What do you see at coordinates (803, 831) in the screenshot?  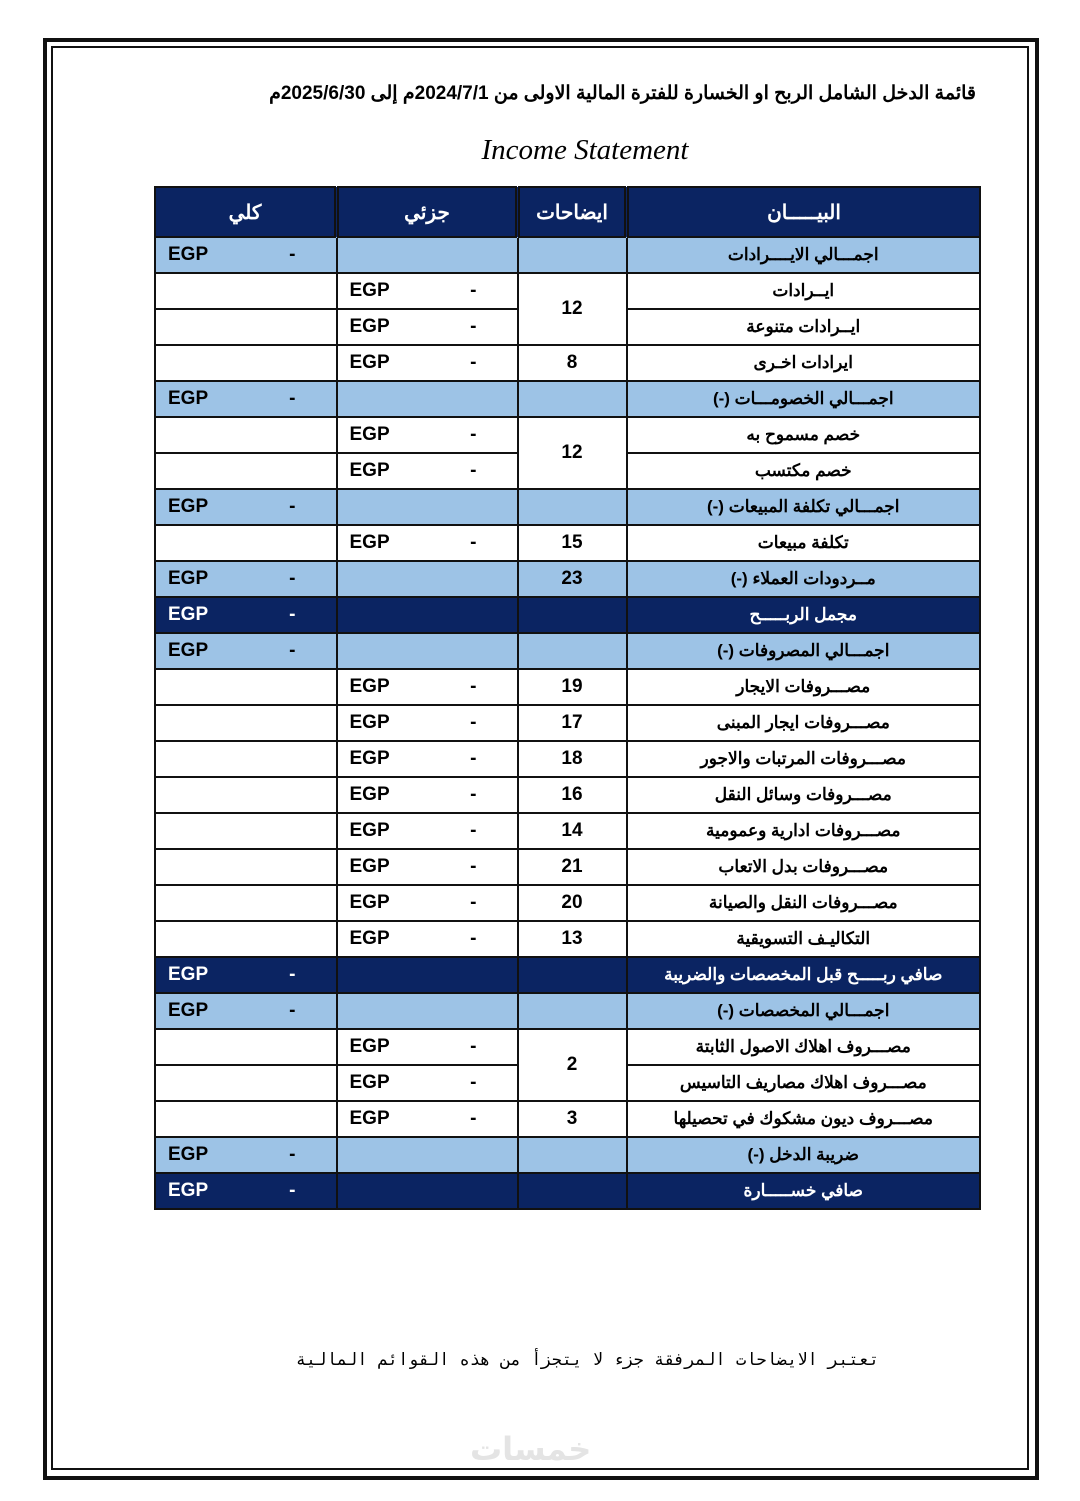 I see `description-cell: مصـــروفات ادارية وعمومية` at bounding box center [803, 831].